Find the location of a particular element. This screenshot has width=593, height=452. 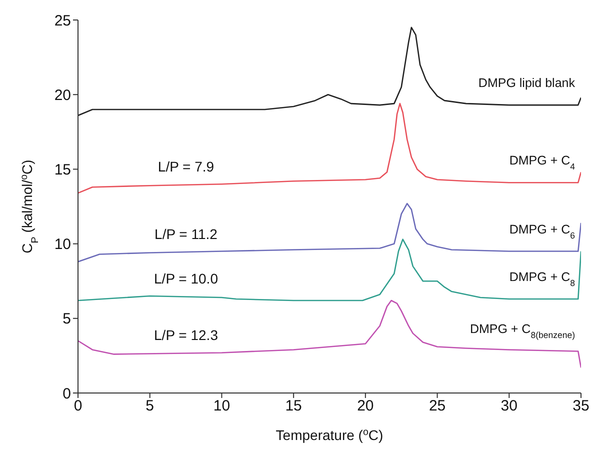

x-tick-label: 20 is located at coordinates (365, 406).